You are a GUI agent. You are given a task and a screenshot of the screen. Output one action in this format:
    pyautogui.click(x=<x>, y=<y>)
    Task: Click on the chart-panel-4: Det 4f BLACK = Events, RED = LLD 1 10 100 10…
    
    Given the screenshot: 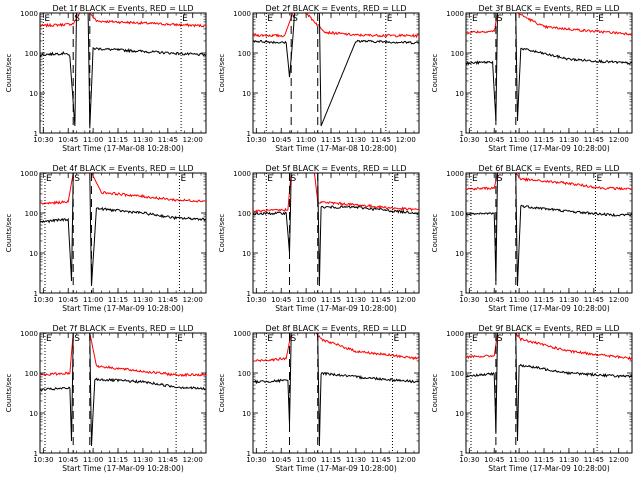 What is the action you would take?
    pyautogui.click(x=106, y=238)
    